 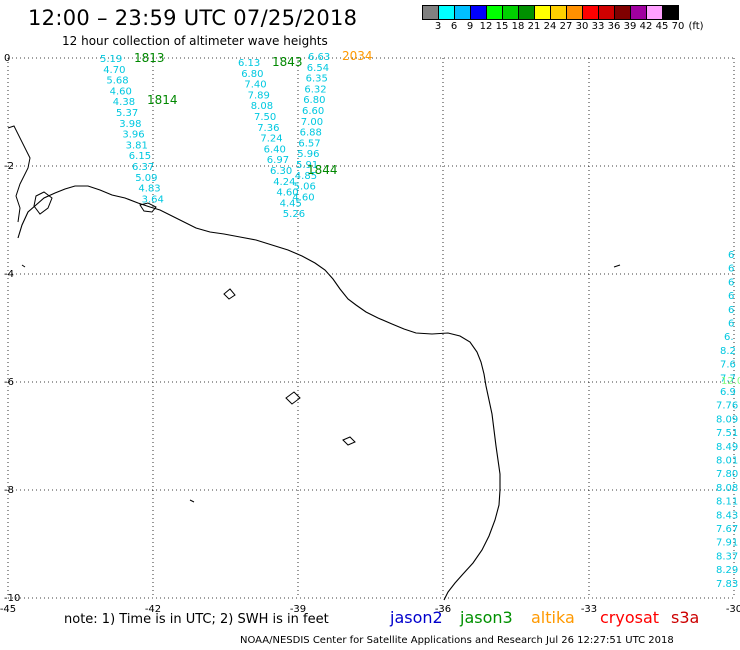 I want to click on track-time-label: 1844, so click(x=322, y=170).